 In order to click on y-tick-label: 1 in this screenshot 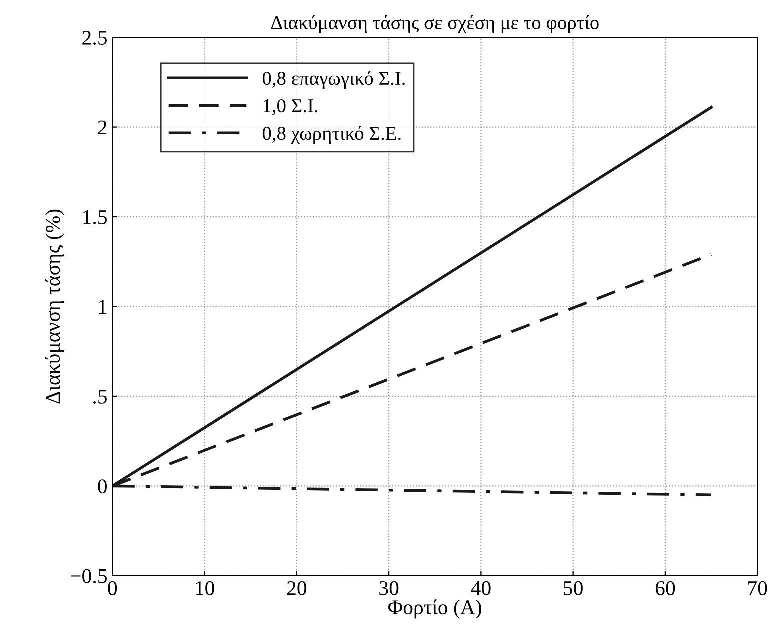, I will do `click(103, 307)`.